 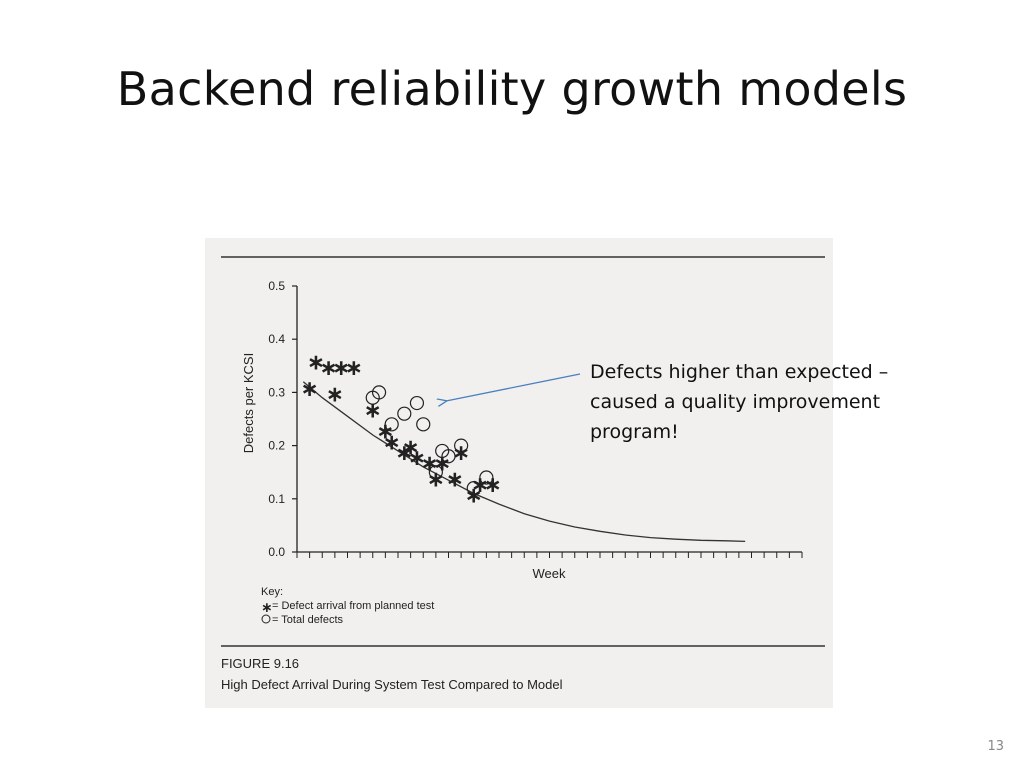 What do you see at coordinates (401, 429) in the screenshot?
I see `data-marks: ∗∗∗∗∗∗∗∗∗∗∗∗∗∗∗∗∗∗∗∗` at bounding box center [401, 429].